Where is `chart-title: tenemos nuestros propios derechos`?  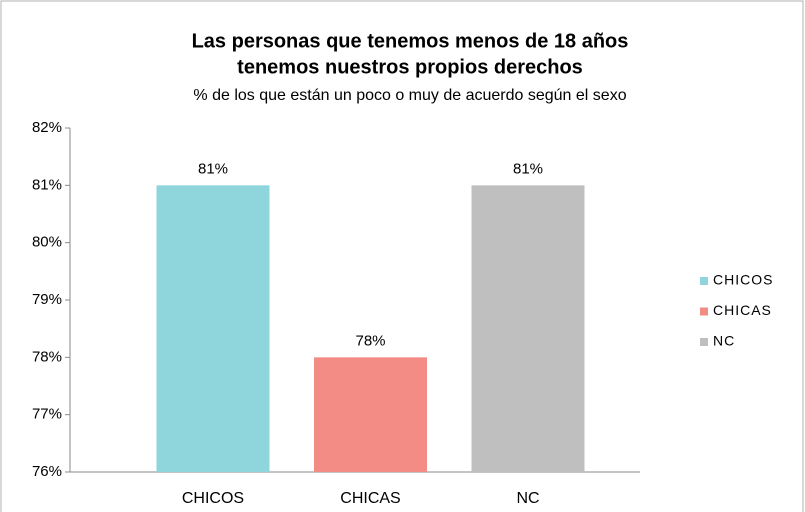
chart-title: tenemos nuestros propios derechos is located at coordinates (410, 67).